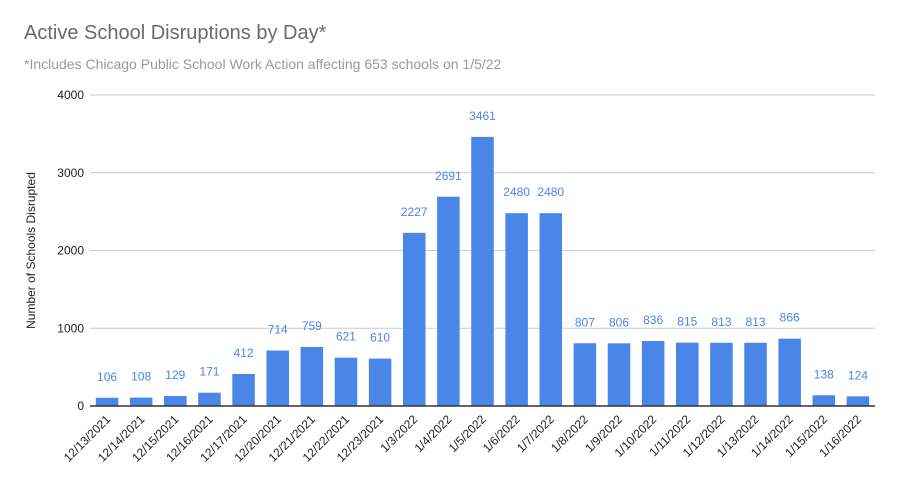 The width and height of the screenshot is (898, 486). I want to click on y-tick-label: 0, so click(80, 406).